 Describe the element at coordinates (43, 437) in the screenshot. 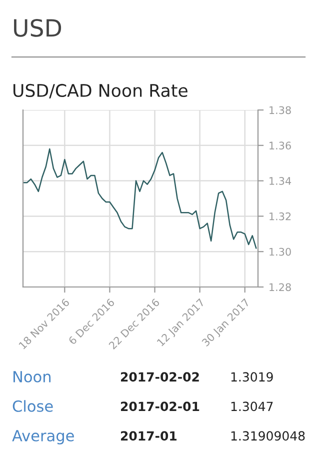

I see `text: Average` at that location.